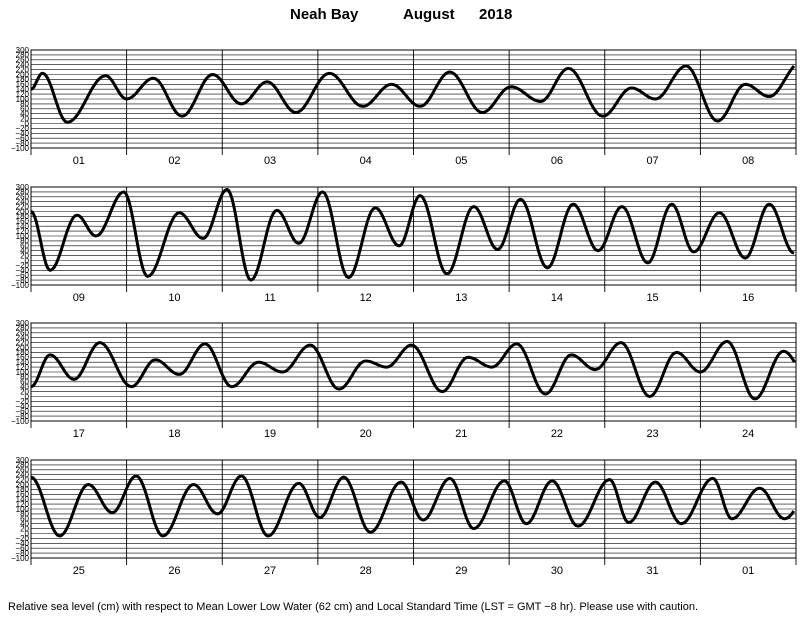  What do you see at coordinates (461, 571) in the screenshot?
I see `day-label: 29` at bounding box center [461, 571].